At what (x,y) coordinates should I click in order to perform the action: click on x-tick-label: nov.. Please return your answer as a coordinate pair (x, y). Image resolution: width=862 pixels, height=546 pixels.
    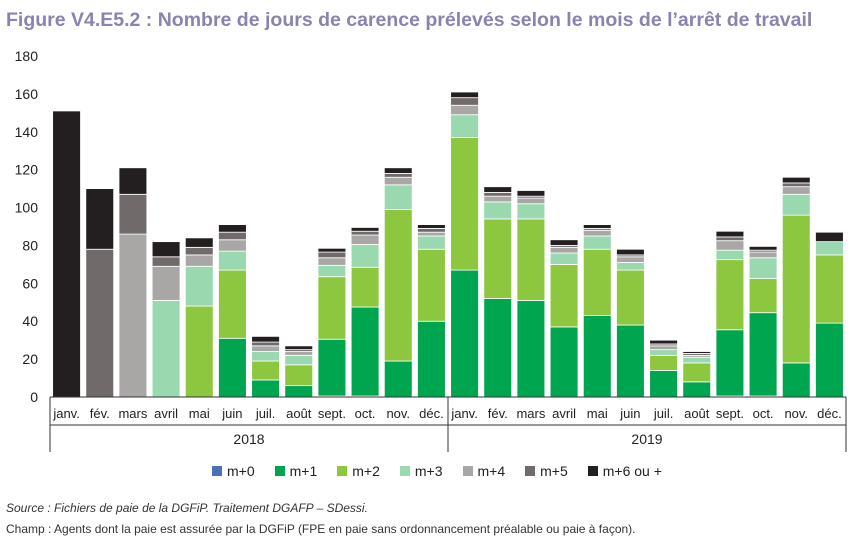
    Looking at the image, I should click on (398, 413).